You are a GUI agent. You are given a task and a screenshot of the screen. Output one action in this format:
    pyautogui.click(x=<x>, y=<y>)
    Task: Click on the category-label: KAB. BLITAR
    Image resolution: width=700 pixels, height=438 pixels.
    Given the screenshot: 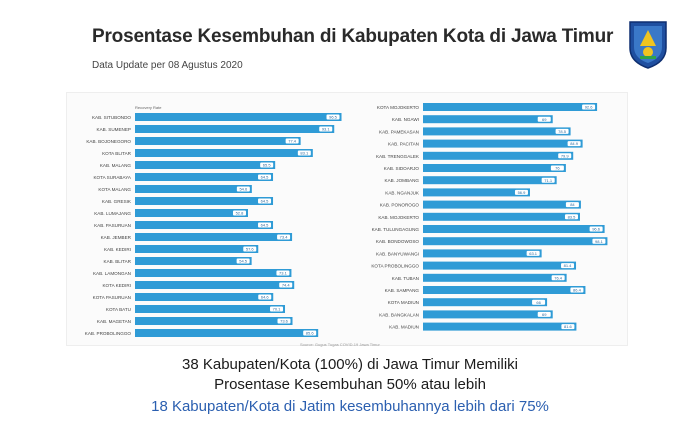 What is the action you would take?
    pyautogui.click(x=118, y=261)
    